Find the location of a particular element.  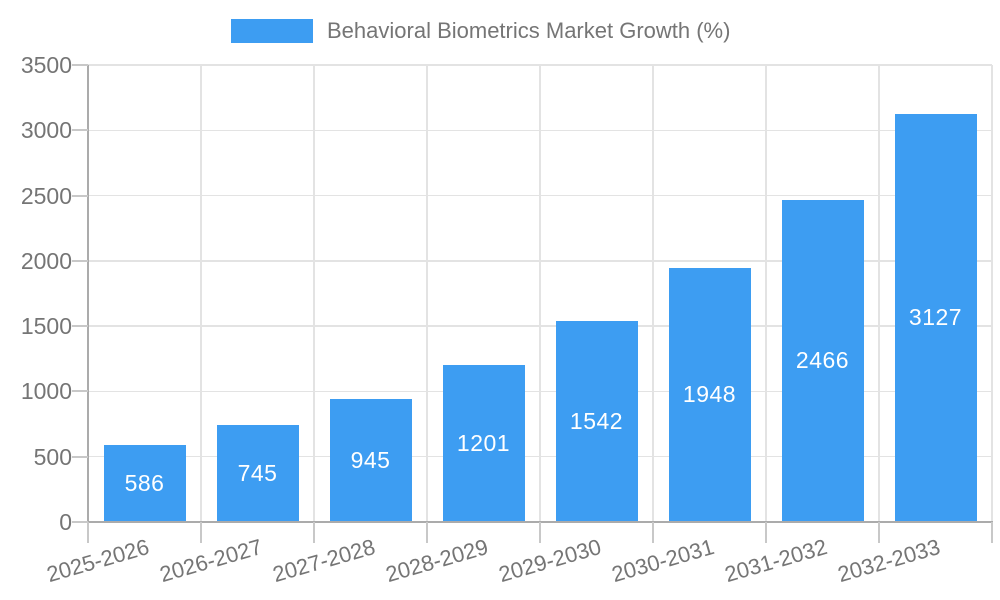

x-axis-label: 2029-2030 is located at coordinates (549, 561).